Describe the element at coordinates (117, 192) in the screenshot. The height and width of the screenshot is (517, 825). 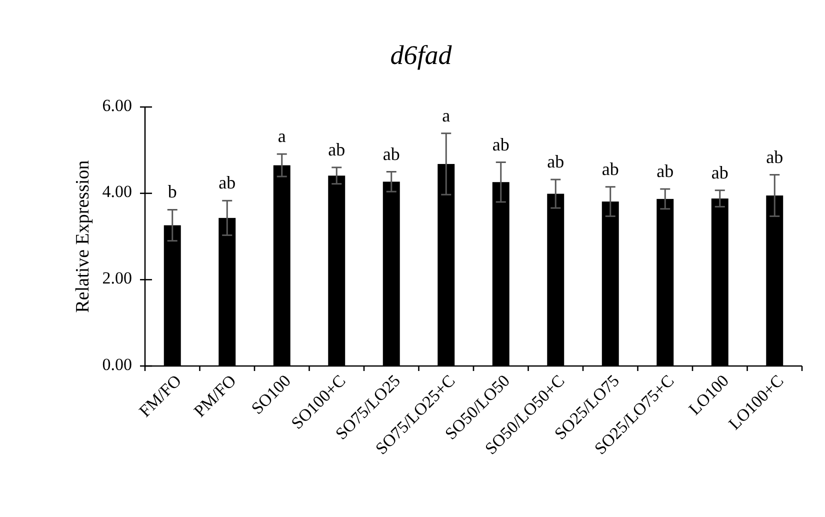
I see `y-tick-label: 4.00` at that location.